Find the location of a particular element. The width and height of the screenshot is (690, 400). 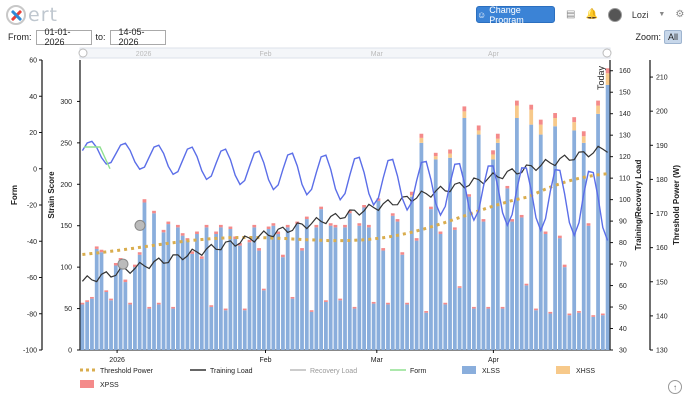

zoom-all-button: All is located at coordinates (672, 37).